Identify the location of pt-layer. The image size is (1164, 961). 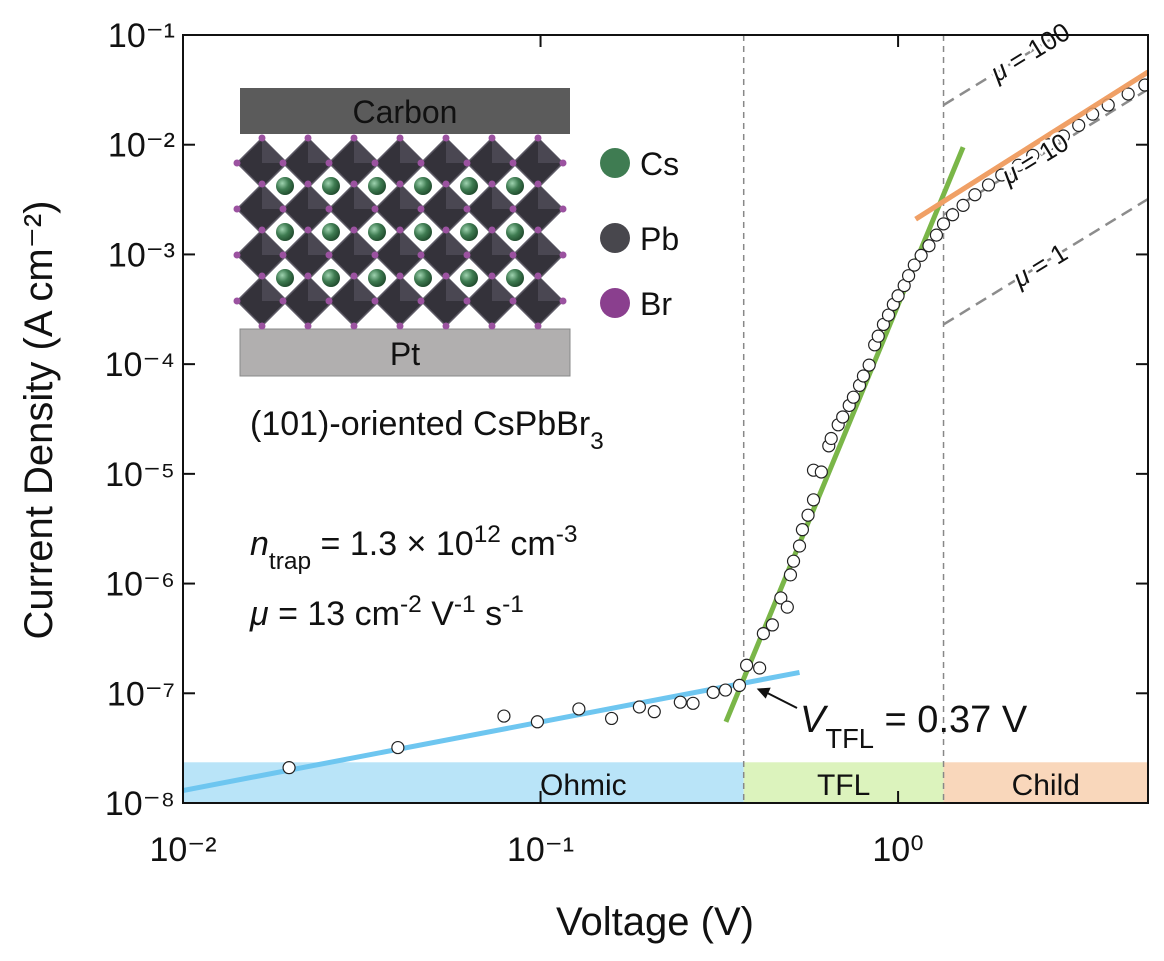
(405, 352).